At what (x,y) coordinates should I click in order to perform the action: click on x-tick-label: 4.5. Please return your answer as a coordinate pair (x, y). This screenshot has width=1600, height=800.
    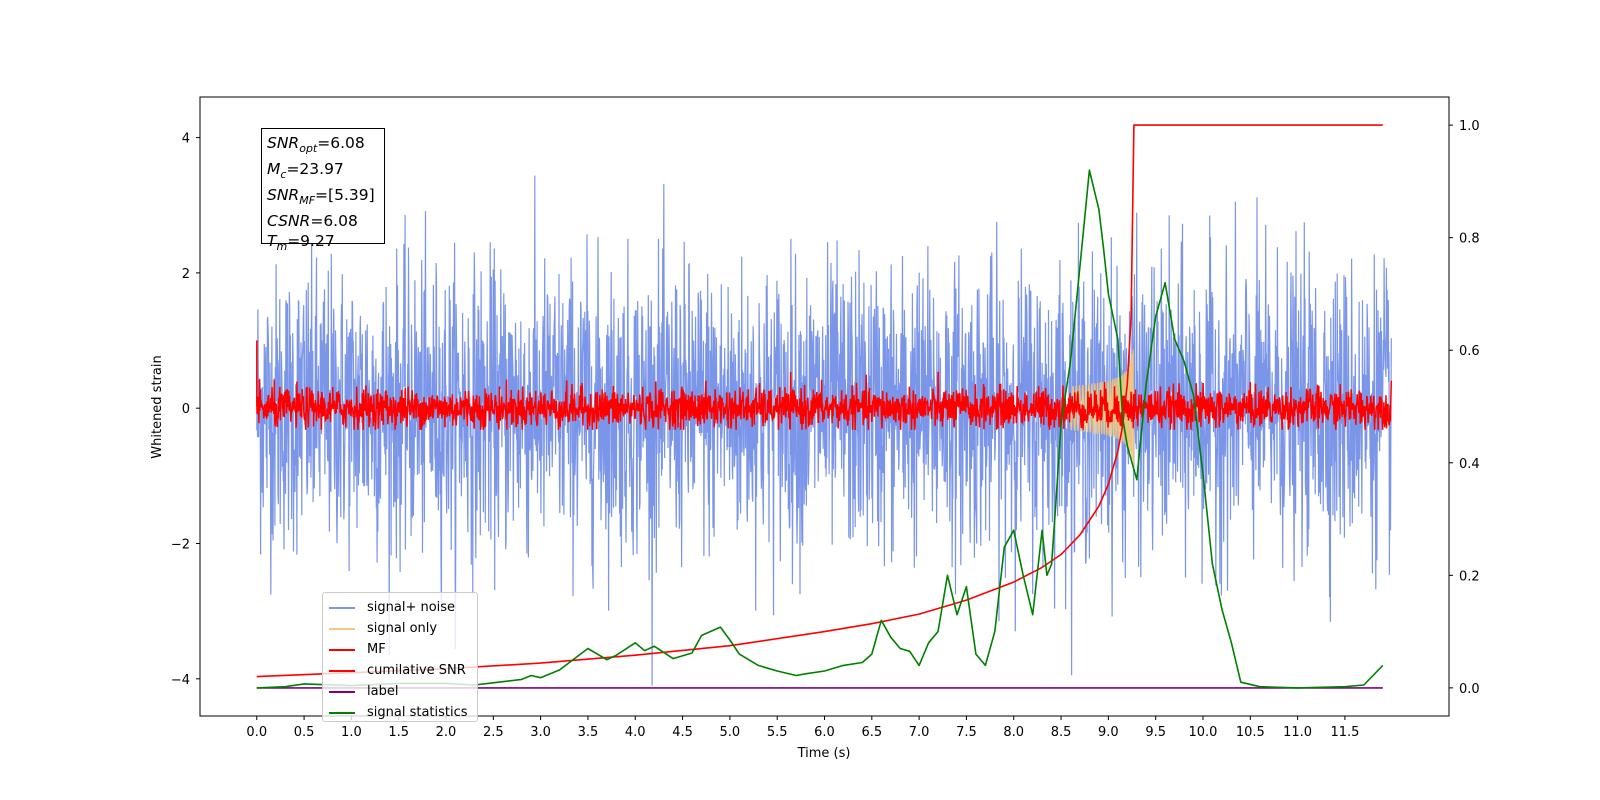
    Looking at the image, I should click on (682, 732).